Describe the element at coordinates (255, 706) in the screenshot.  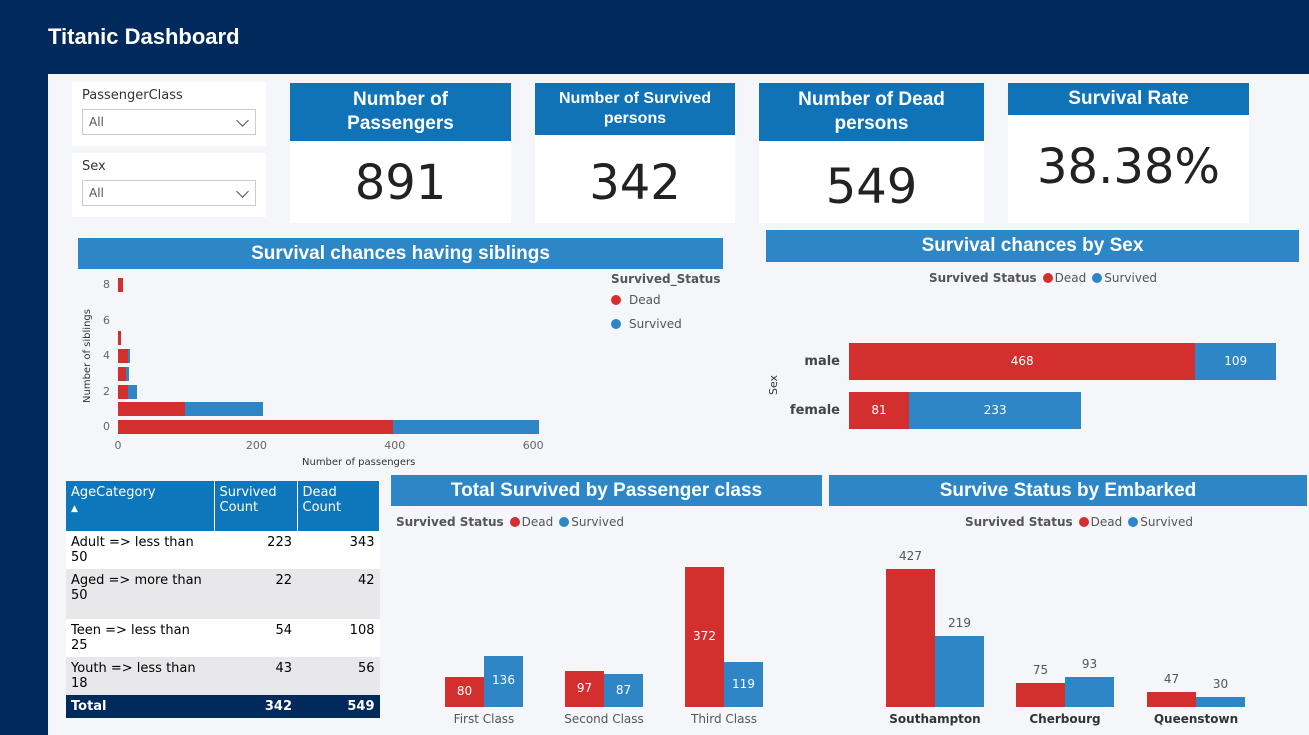
I see `total-survived: 342` at that location.